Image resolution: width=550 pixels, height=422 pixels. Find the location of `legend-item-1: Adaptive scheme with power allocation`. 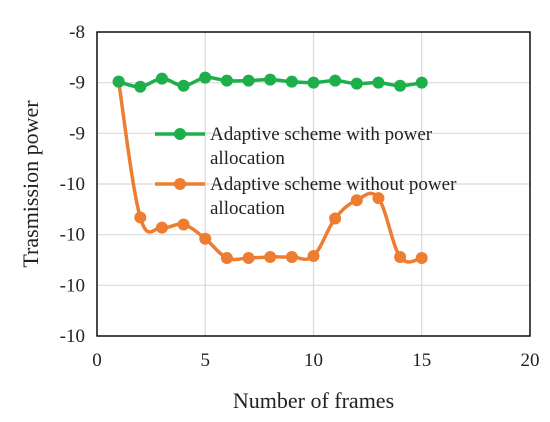

legend-item-1: Adaptive scheme with power allocation is located at coordinates (294, 146).